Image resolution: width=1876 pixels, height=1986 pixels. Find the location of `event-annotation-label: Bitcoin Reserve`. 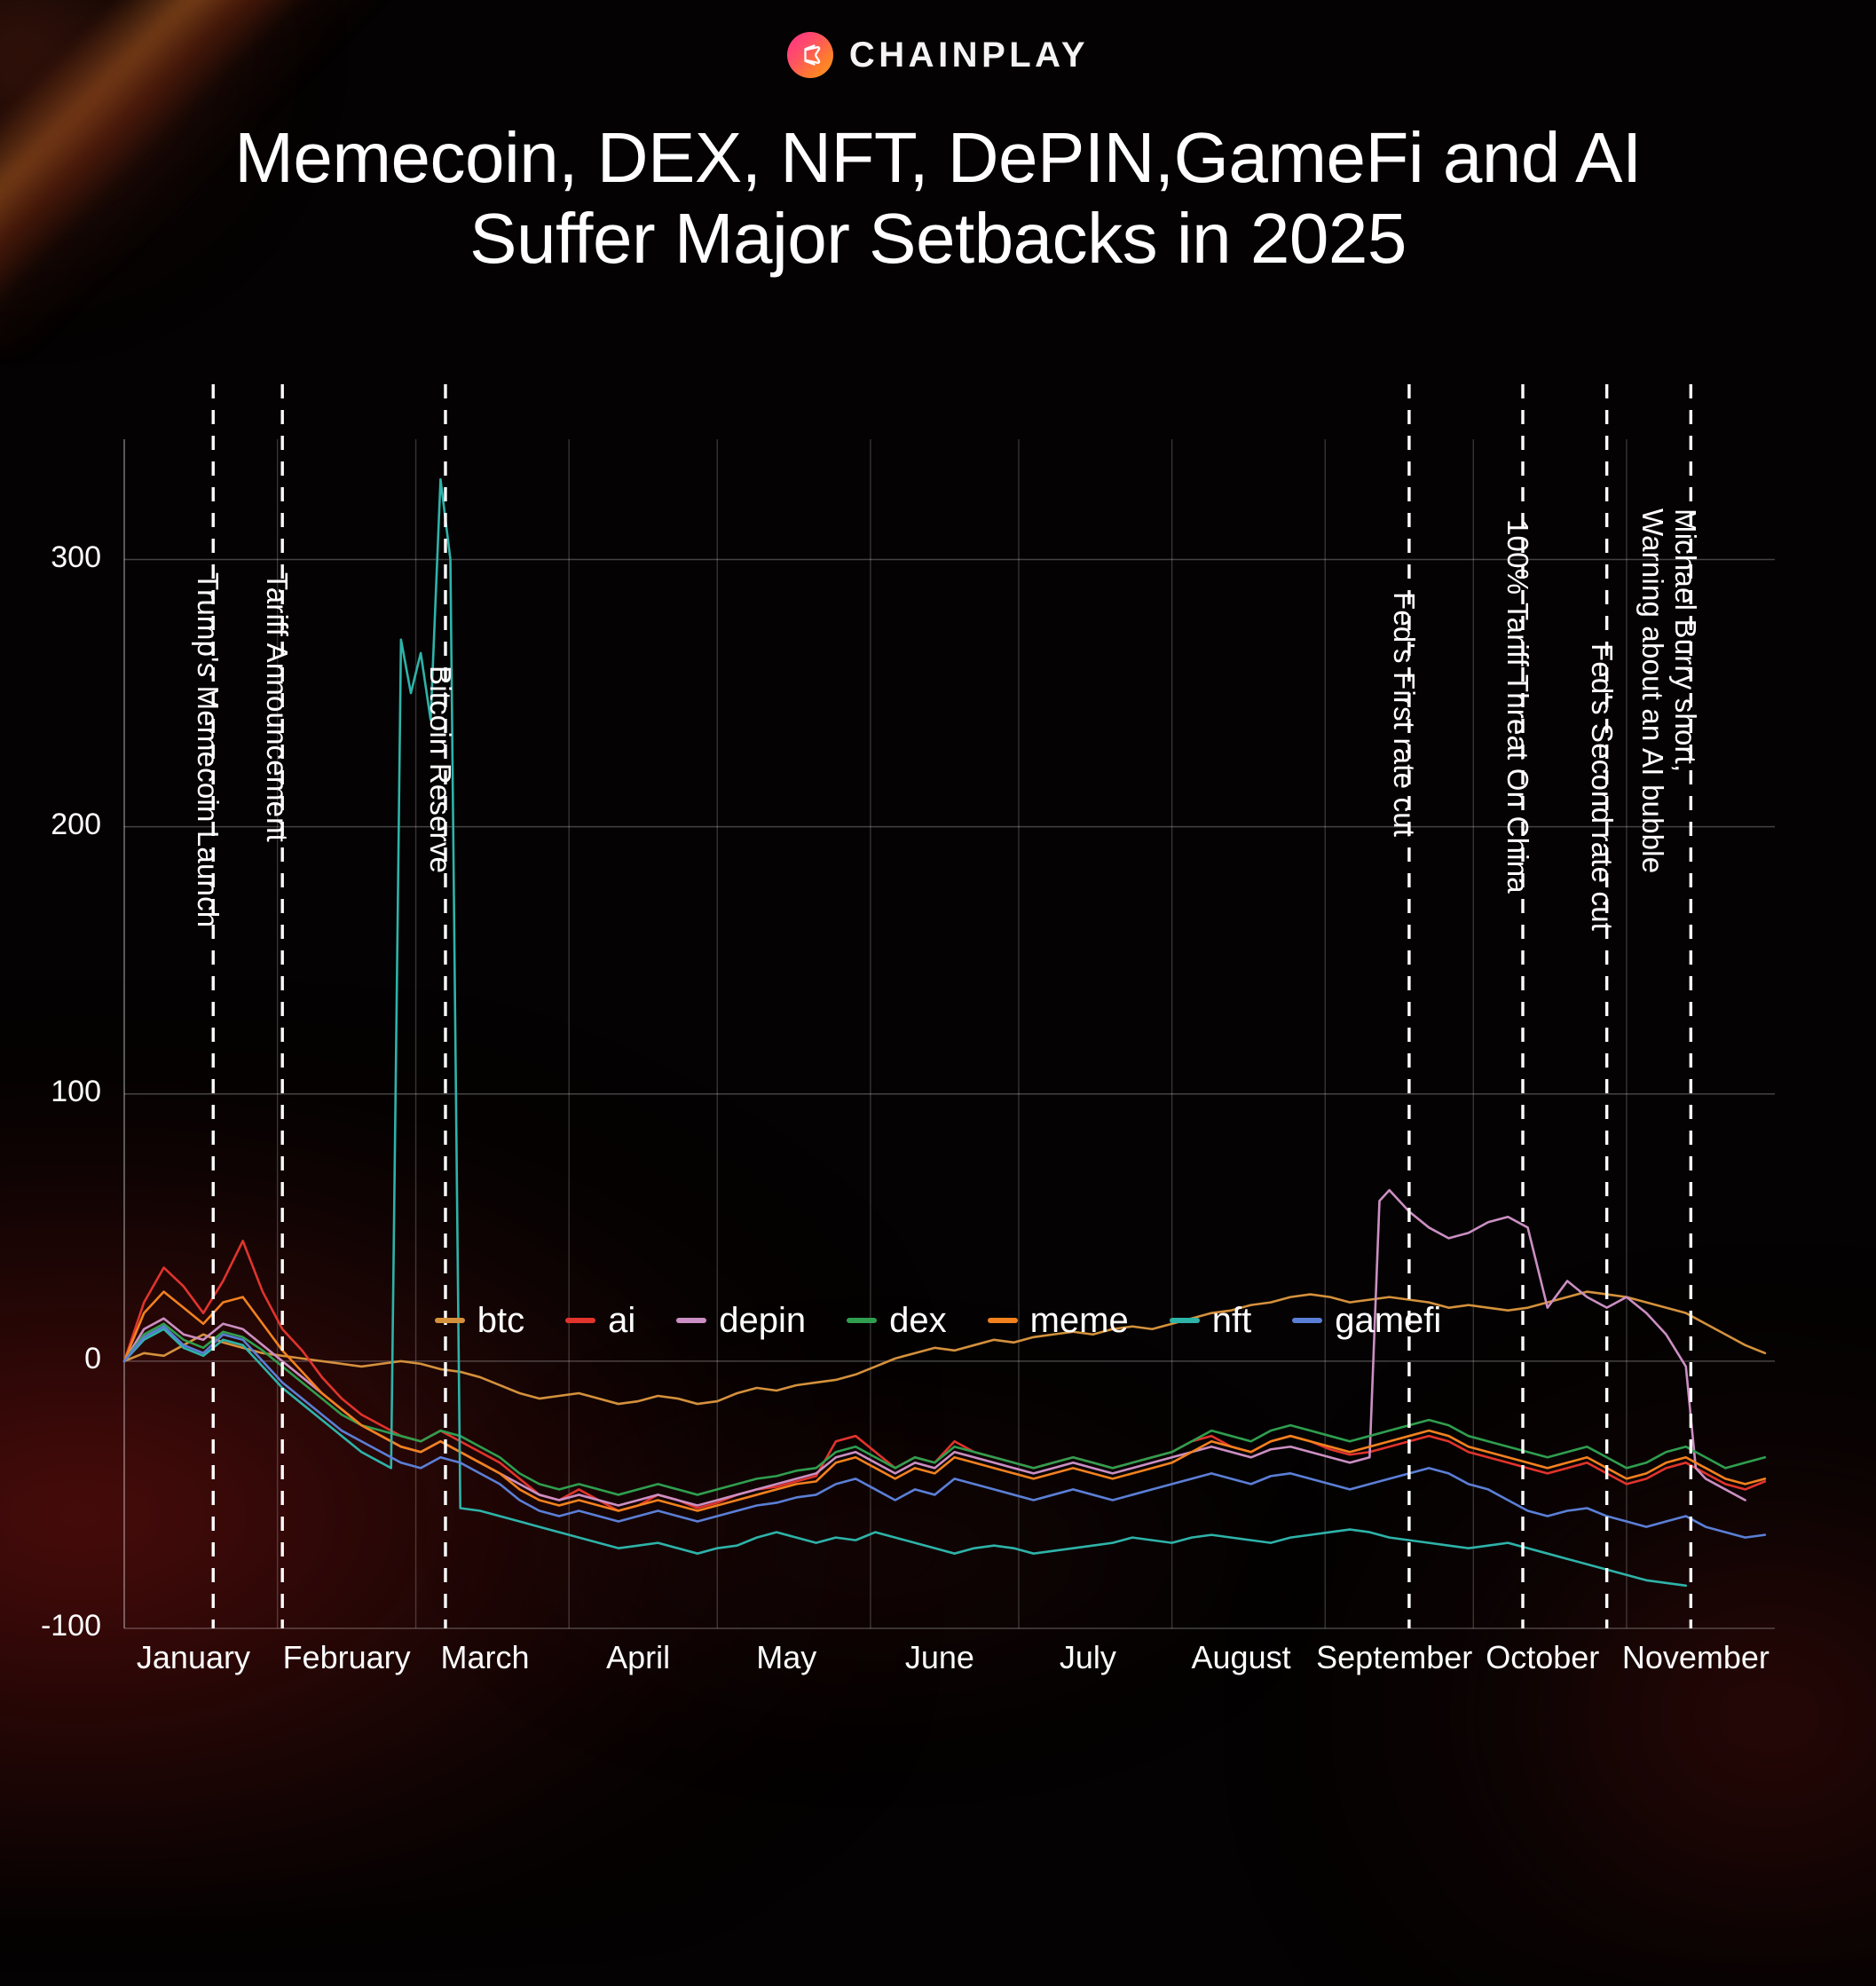

event-annotation-label: Bitcoin Reserve is located at coordinates (440, 770).